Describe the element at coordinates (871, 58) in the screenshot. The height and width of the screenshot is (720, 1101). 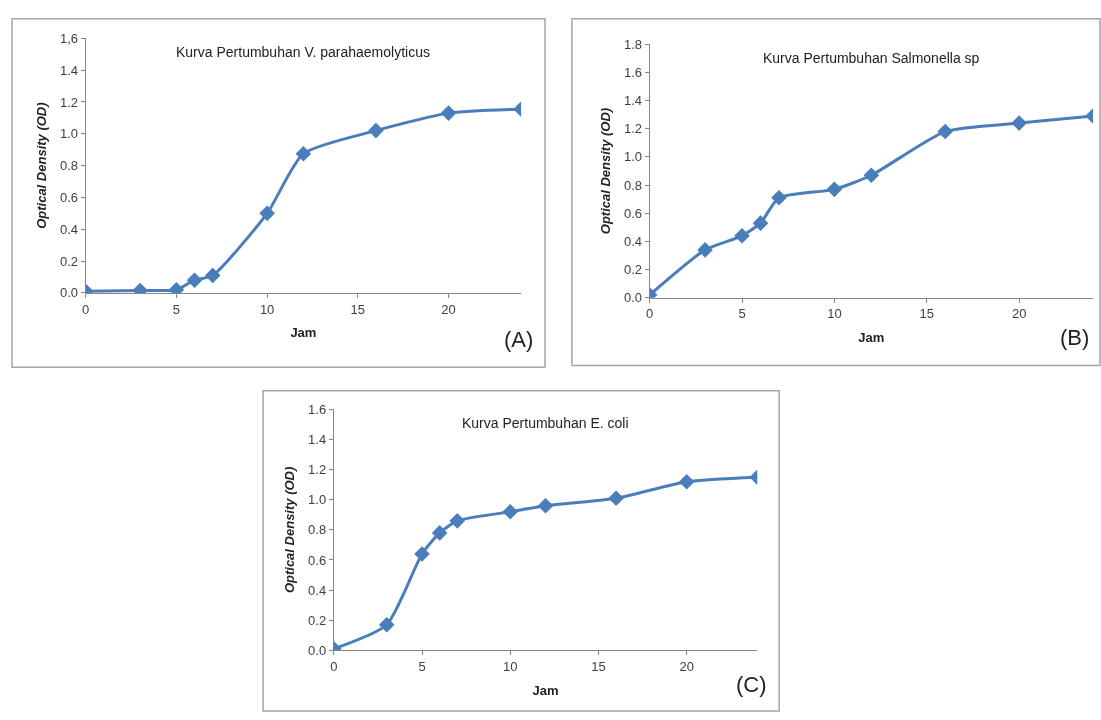
I see `chart-title: Kurva Pertumbuhan Salmonella sp` at that location.